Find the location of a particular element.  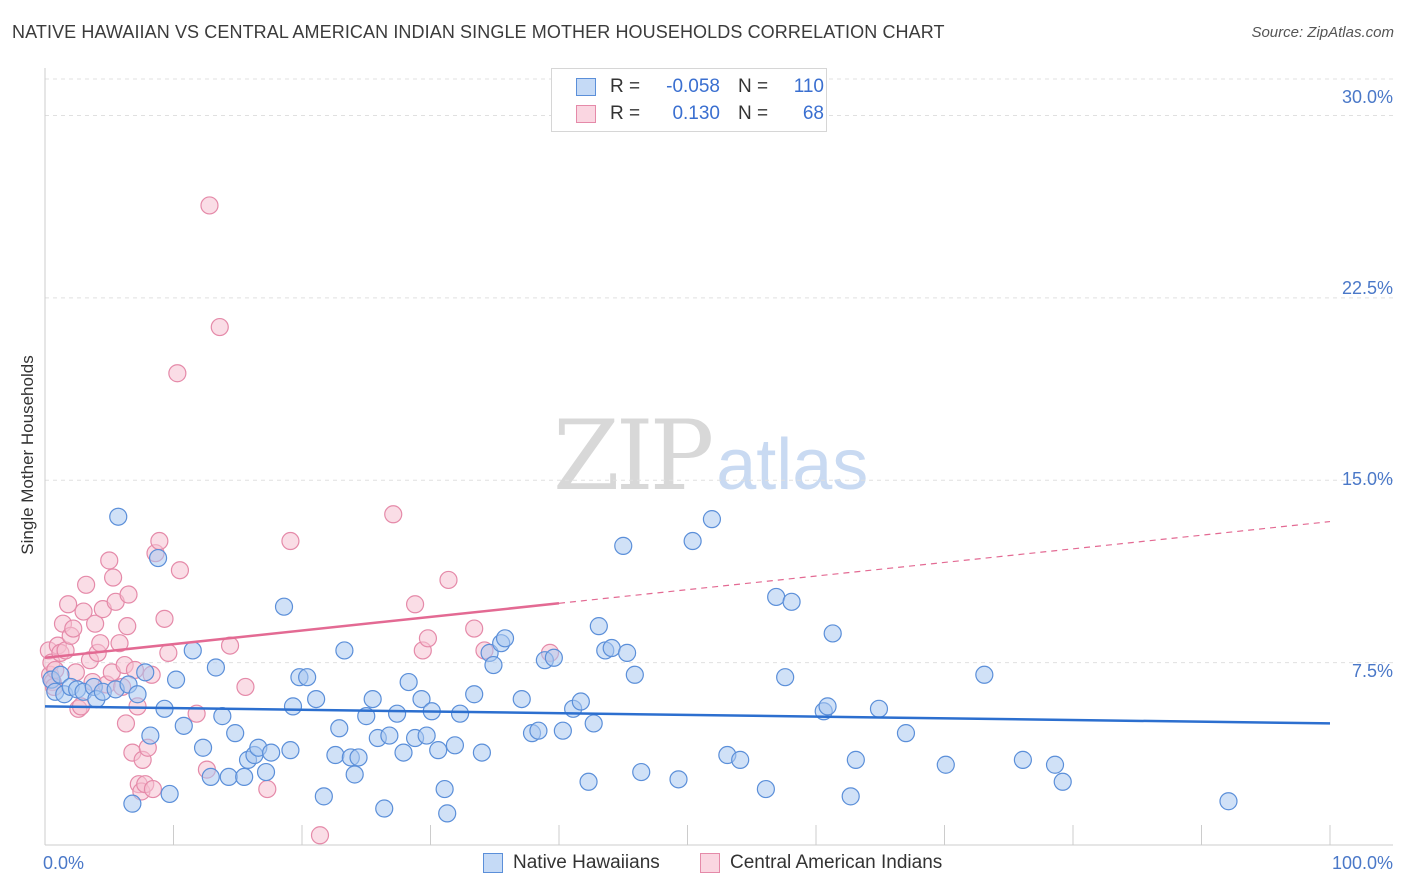

legend-label: Central American Indians is located at coordinates (836, 862).